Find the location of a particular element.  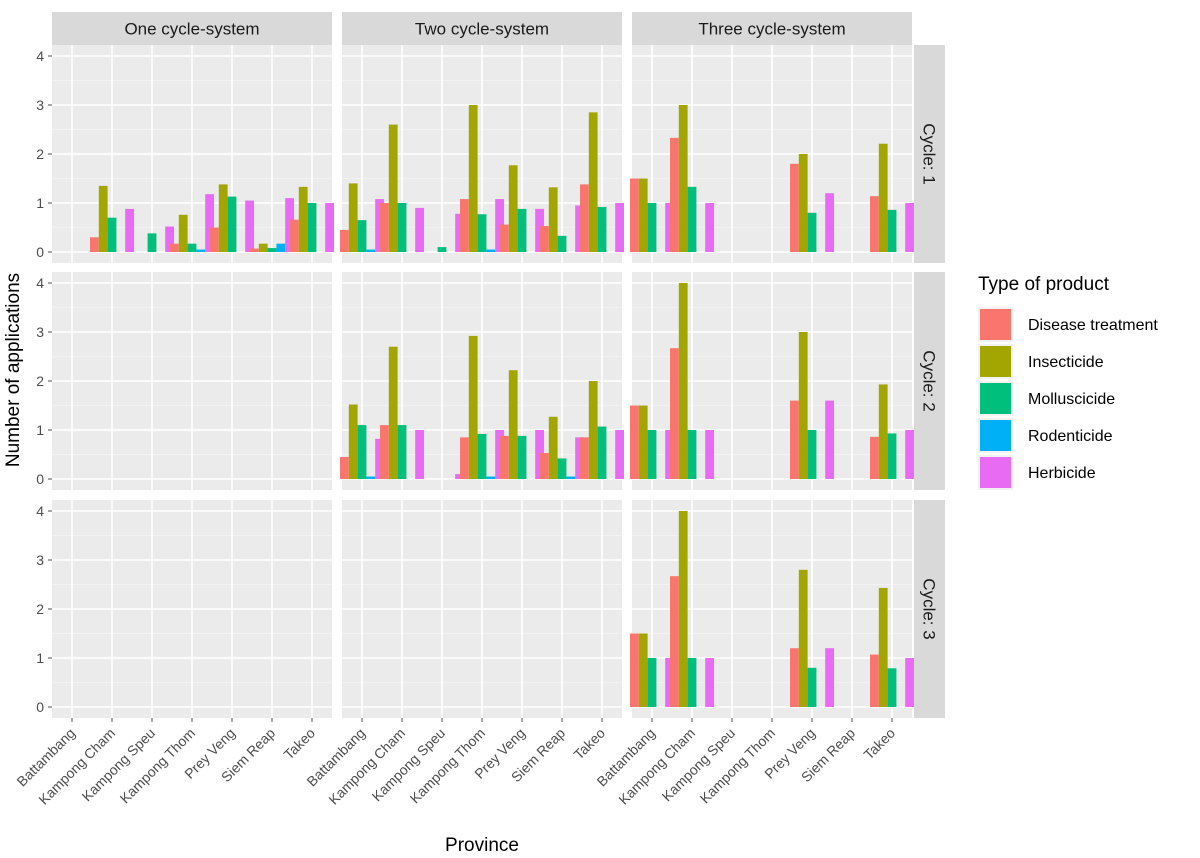

row-strip-label: Cycle: 3 is located at coordinates (929, 608).